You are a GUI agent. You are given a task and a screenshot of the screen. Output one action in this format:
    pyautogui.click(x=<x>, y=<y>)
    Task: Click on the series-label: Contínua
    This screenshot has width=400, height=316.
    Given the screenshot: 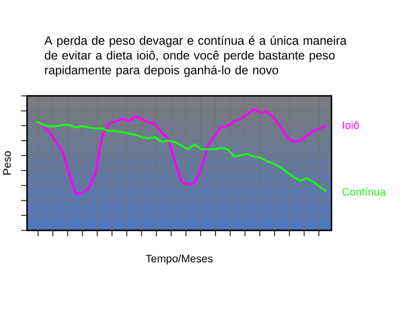 What is the action you would take?
    pyautogui.click(x=364, y=191)
    